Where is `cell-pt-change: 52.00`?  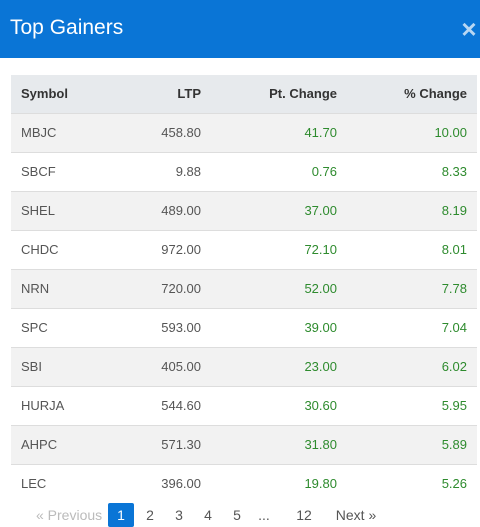 cell-pt-change: 52.00 is located at coordinates (320, 288).